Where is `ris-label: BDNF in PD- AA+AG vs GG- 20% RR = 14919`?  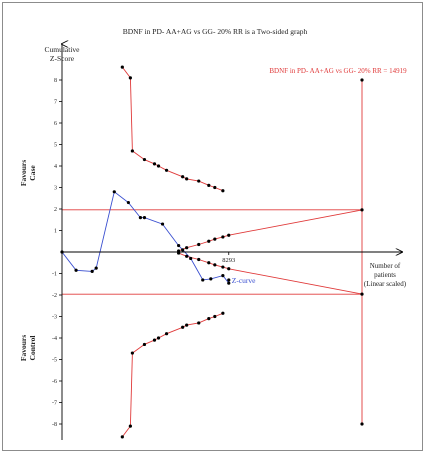
ris-label: BDNF in PD- AA+AG vs GG- 20% RR = 14919 is located at coordinates (338, 71).